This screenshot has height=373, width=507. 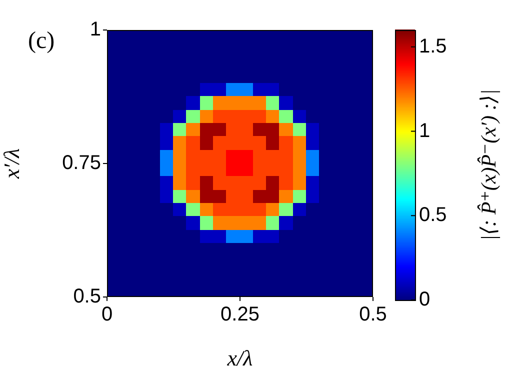 What do you see at coordinates (424, 299) in the screenshot?
I see `color-bar-label: 0` at bounding box center [424, 299].